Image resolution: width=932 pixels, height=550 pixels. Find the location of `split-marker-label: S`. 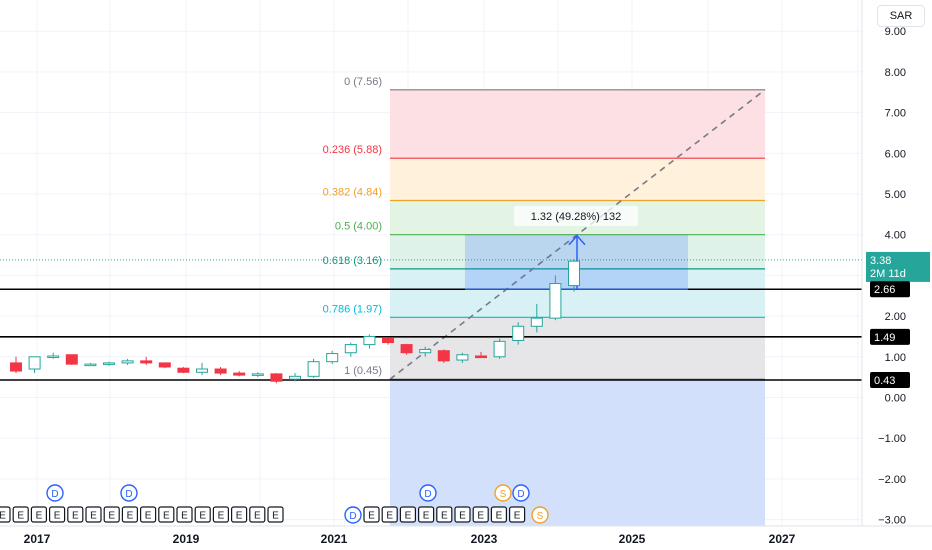

split-marker-label: S is located at coordinates (503, 494).